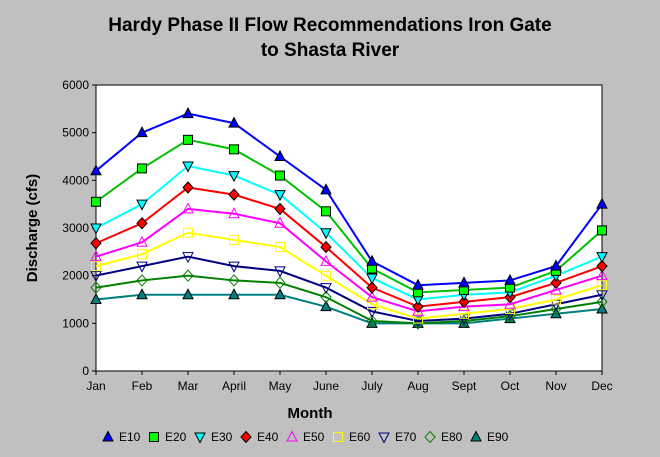 Image resolution: width=660 pixels, height=457 pixels. Describe the element at coordinates (555, 386) in the screenshot. I see `x-tick-label: Nov` at that location.